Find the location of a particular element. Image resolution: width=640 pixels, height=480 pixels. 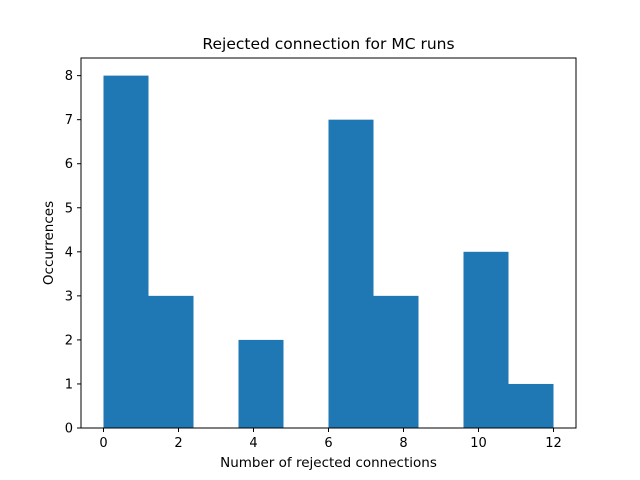

y-tick-label: 1 is located at coordinates (69, 384).